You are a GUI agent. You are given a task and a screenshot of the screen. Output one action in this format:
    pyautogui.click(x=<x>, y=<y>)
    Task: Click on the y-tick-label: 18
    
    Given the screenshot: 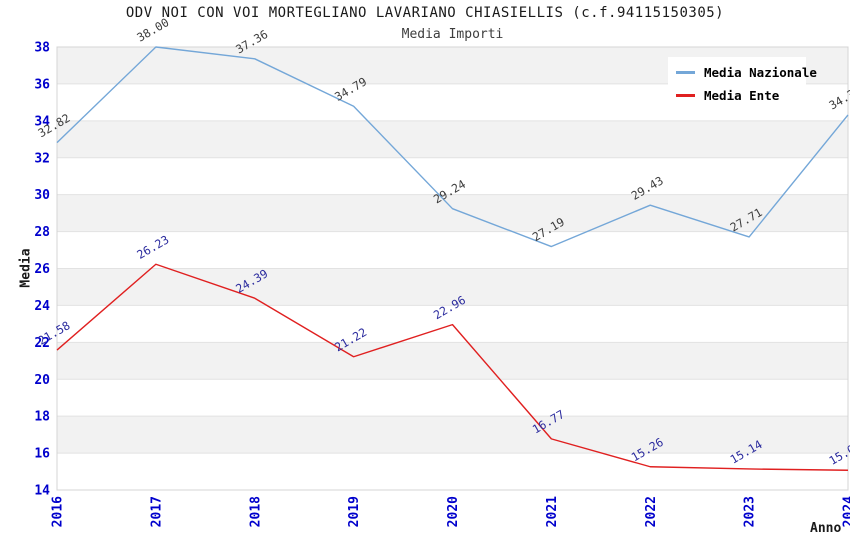 What is the action you would take?
    pyautogui.click(x=42, y=417)
    